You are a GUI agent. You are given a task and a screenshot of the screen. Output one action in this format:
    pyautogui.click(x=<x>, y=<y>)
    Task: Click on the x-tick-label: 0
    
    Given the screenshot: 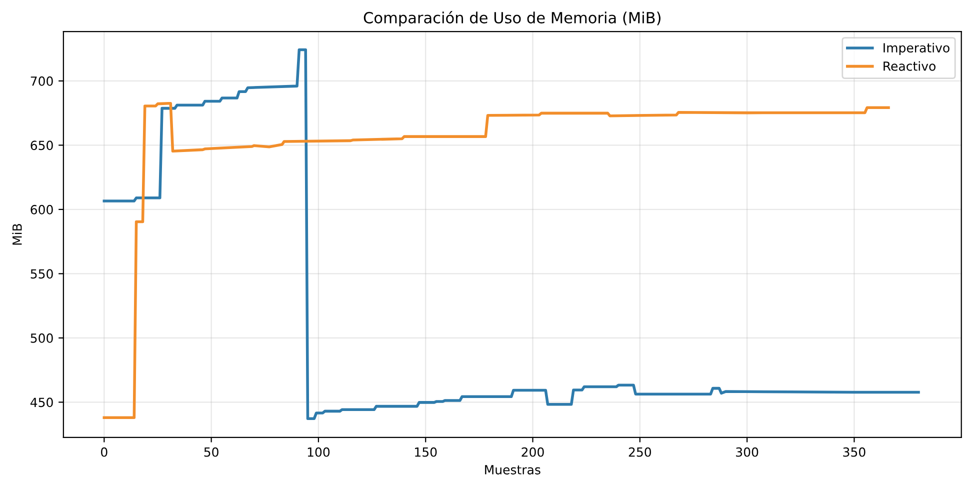 What is the action you would take?
    pyautogui.click(x=104, y=452)
    